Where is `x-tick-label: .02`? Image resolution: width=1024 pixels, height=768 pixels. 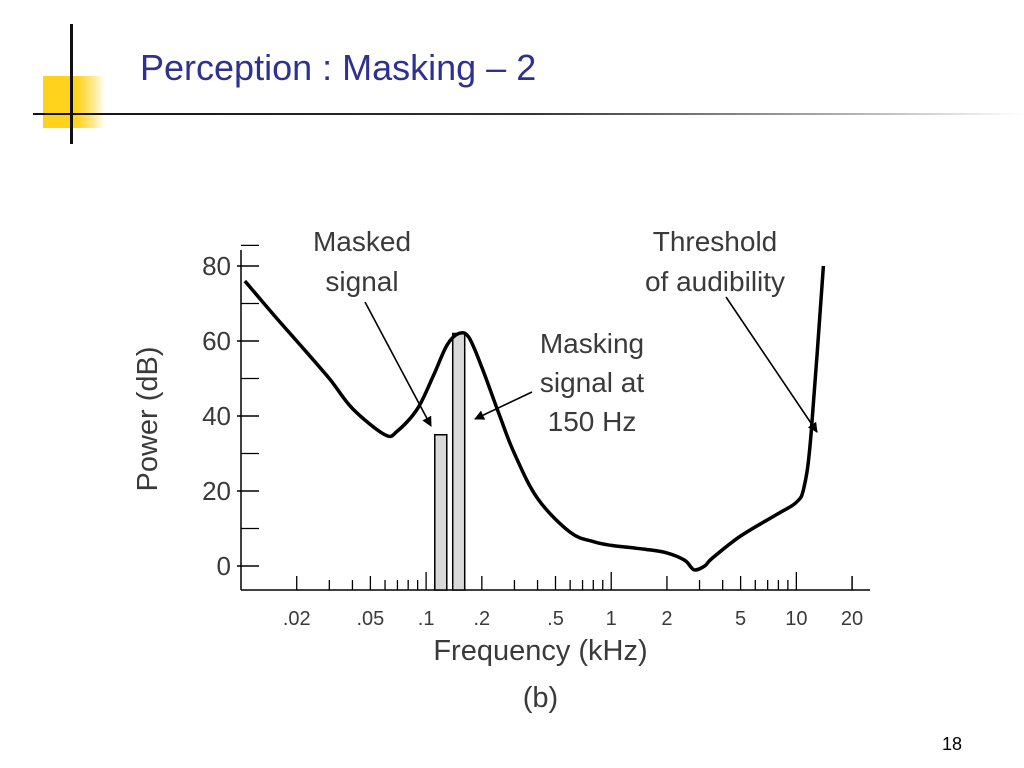
x-tick-label: .02 is located at coordinates (297, 619).